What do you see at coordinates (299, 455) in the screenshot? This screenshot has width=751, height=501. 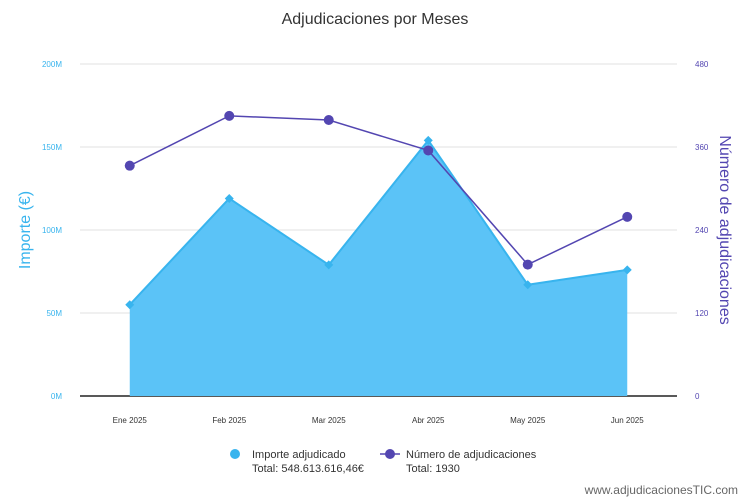 I see `legend-label-importe: Importe adjudicado` at bounding box center [299, 455].